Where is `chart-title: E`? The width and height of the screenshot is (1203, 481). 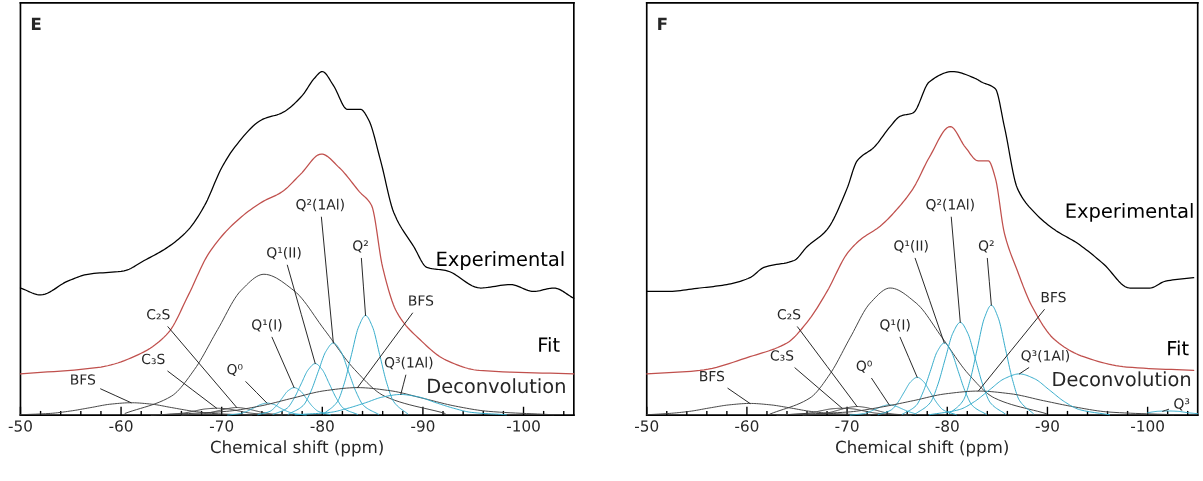
chart-title: E is located at coordinates (36, 23).